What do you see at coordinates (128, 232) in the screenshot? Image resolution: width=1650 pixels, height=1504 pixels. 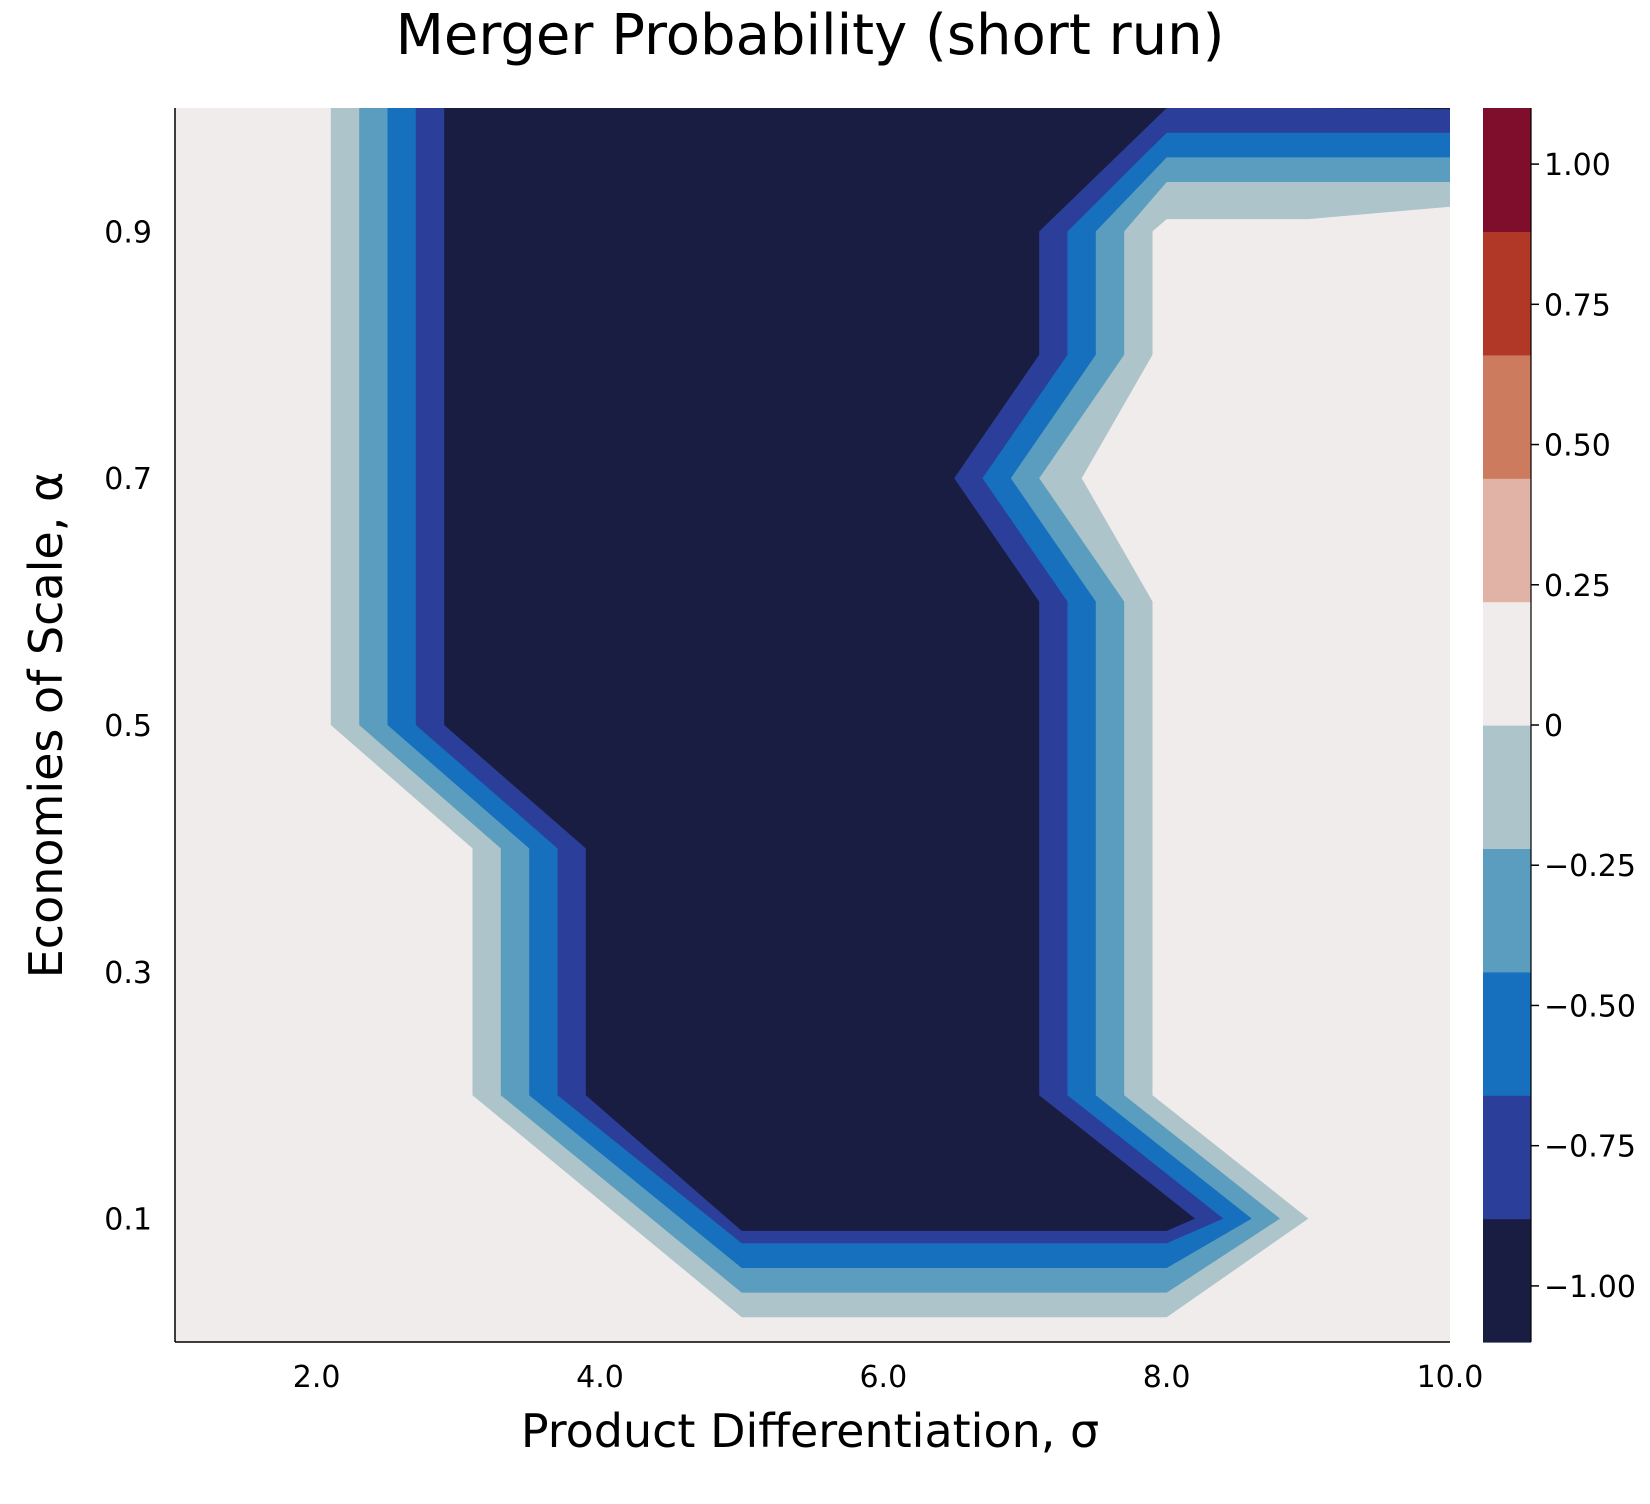 I see `y-tick-label: 0.9` at bounding box center [128, 232].